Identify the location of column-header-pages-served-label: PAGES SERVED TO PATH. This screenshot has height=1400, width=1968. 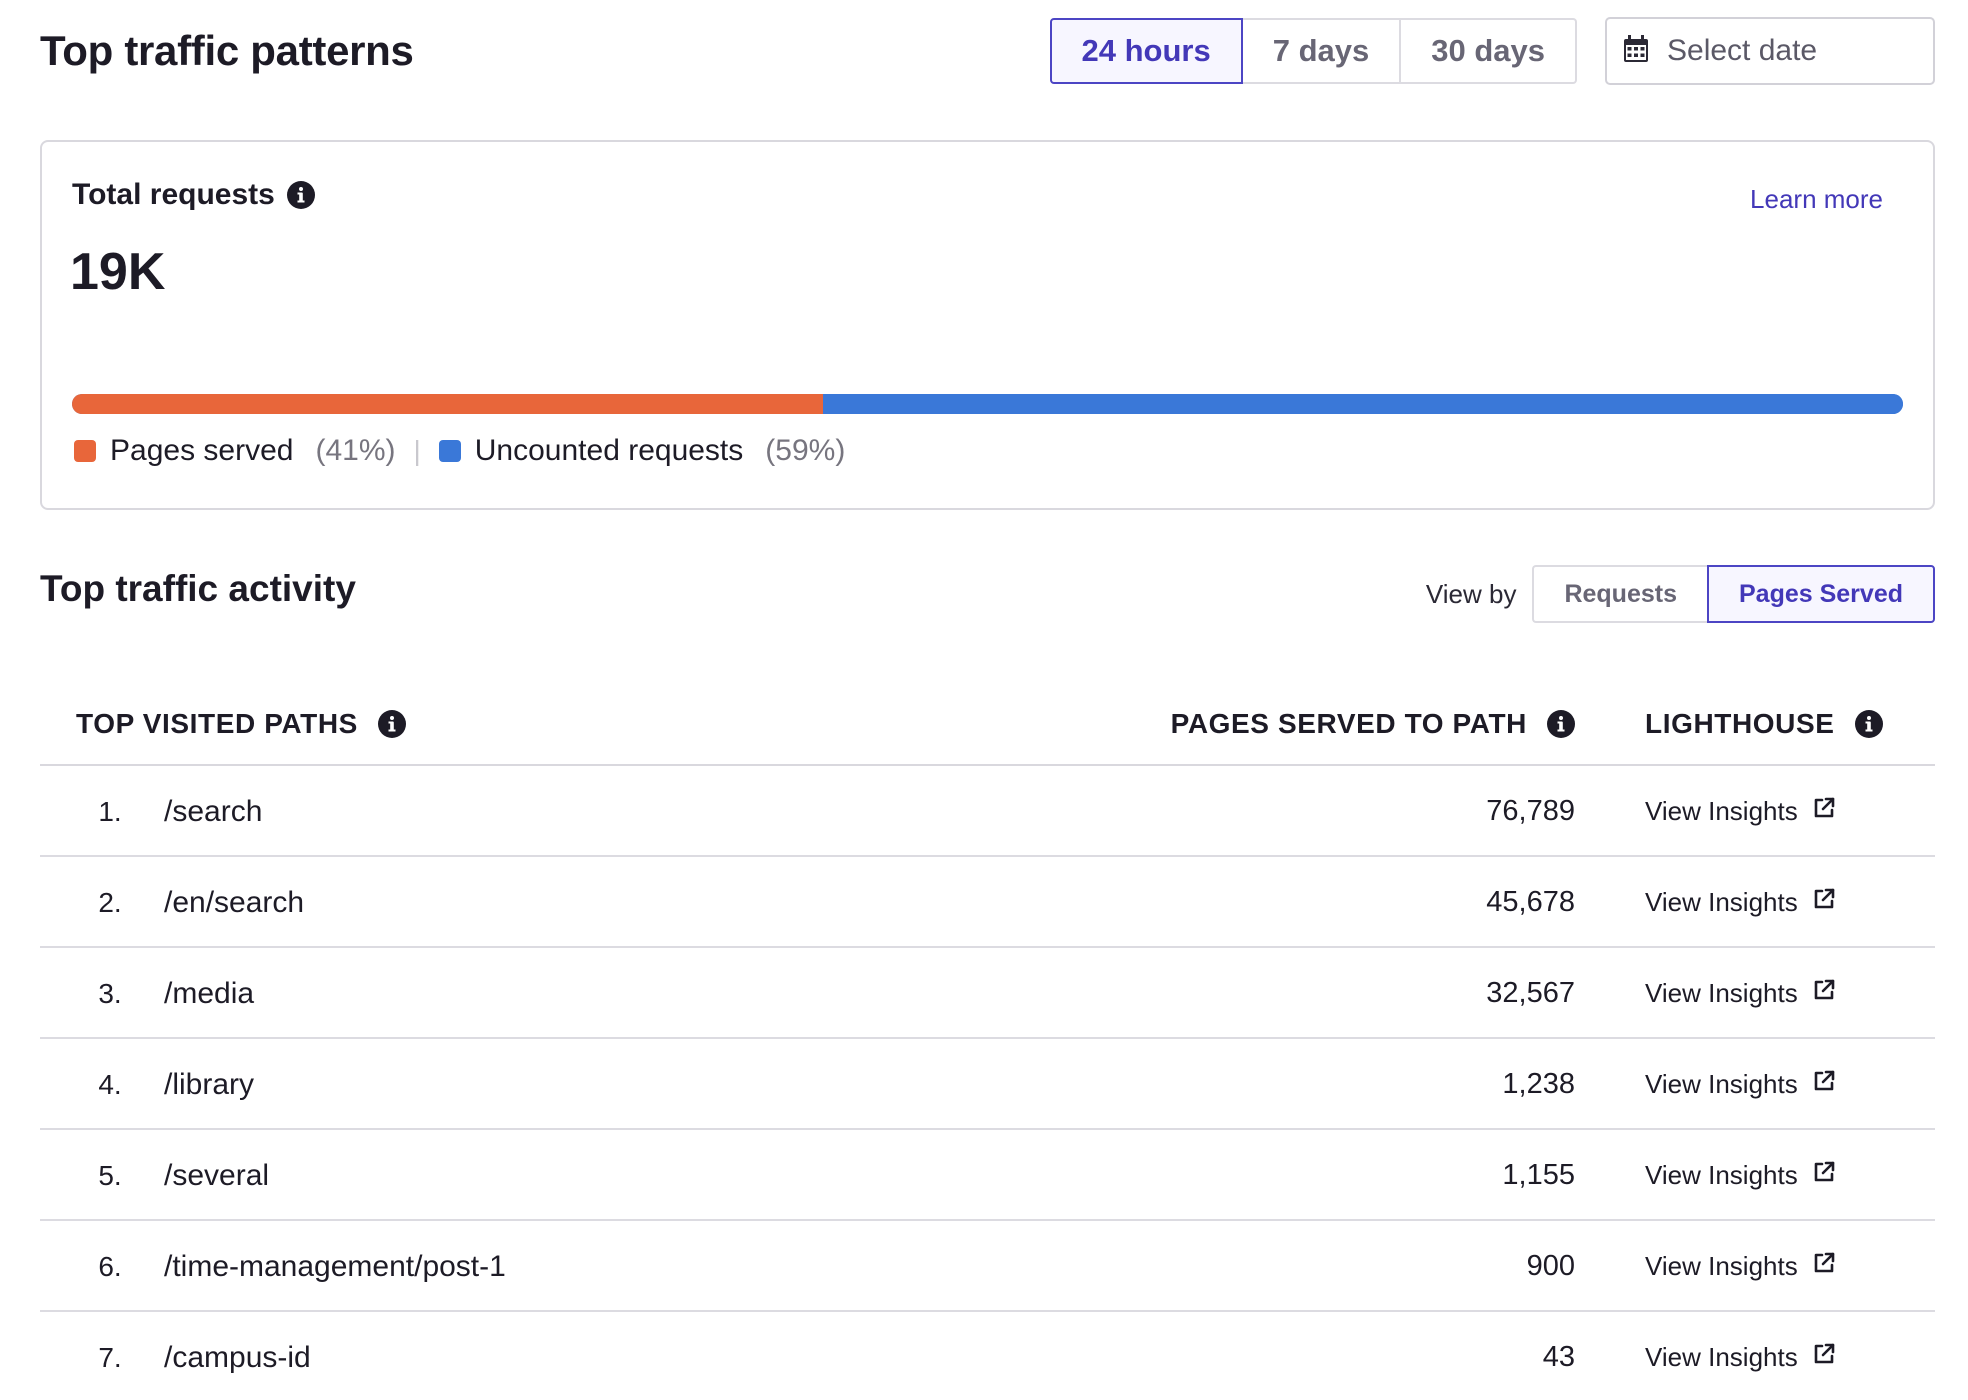
(1348, 723).